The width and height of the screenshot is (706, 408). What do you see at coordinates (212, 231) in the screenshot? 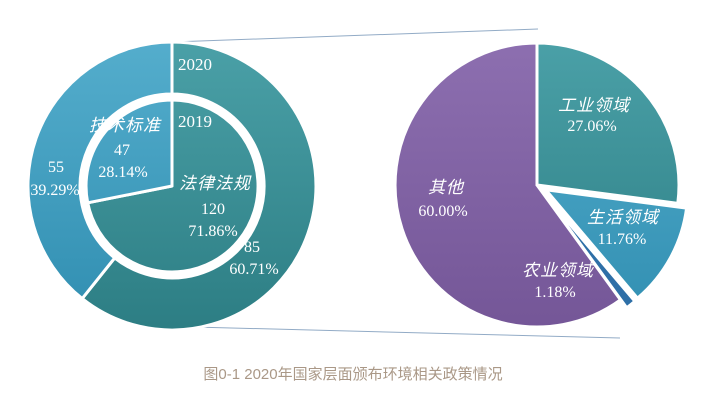
I see `label-laws-pct: 71.86%` at bounding box center [212, 231].